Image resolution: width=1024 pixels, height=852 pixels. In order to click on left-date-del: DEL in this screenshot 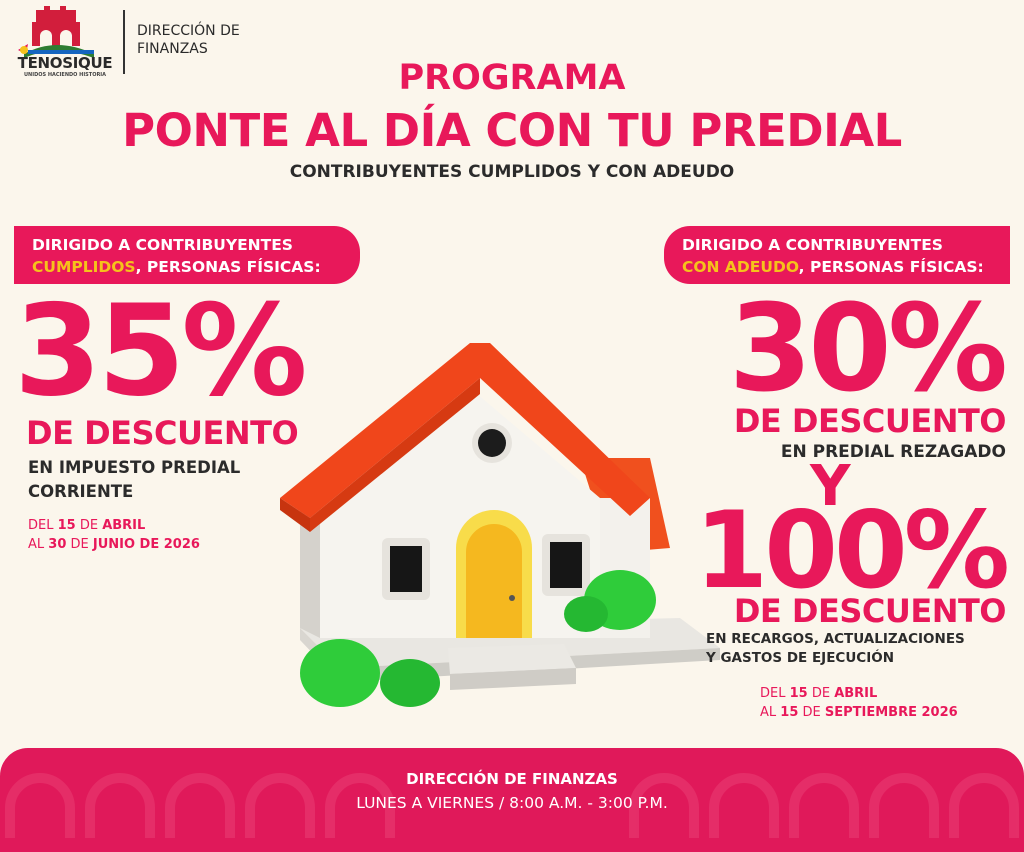, I will do `click(43, 525)`.